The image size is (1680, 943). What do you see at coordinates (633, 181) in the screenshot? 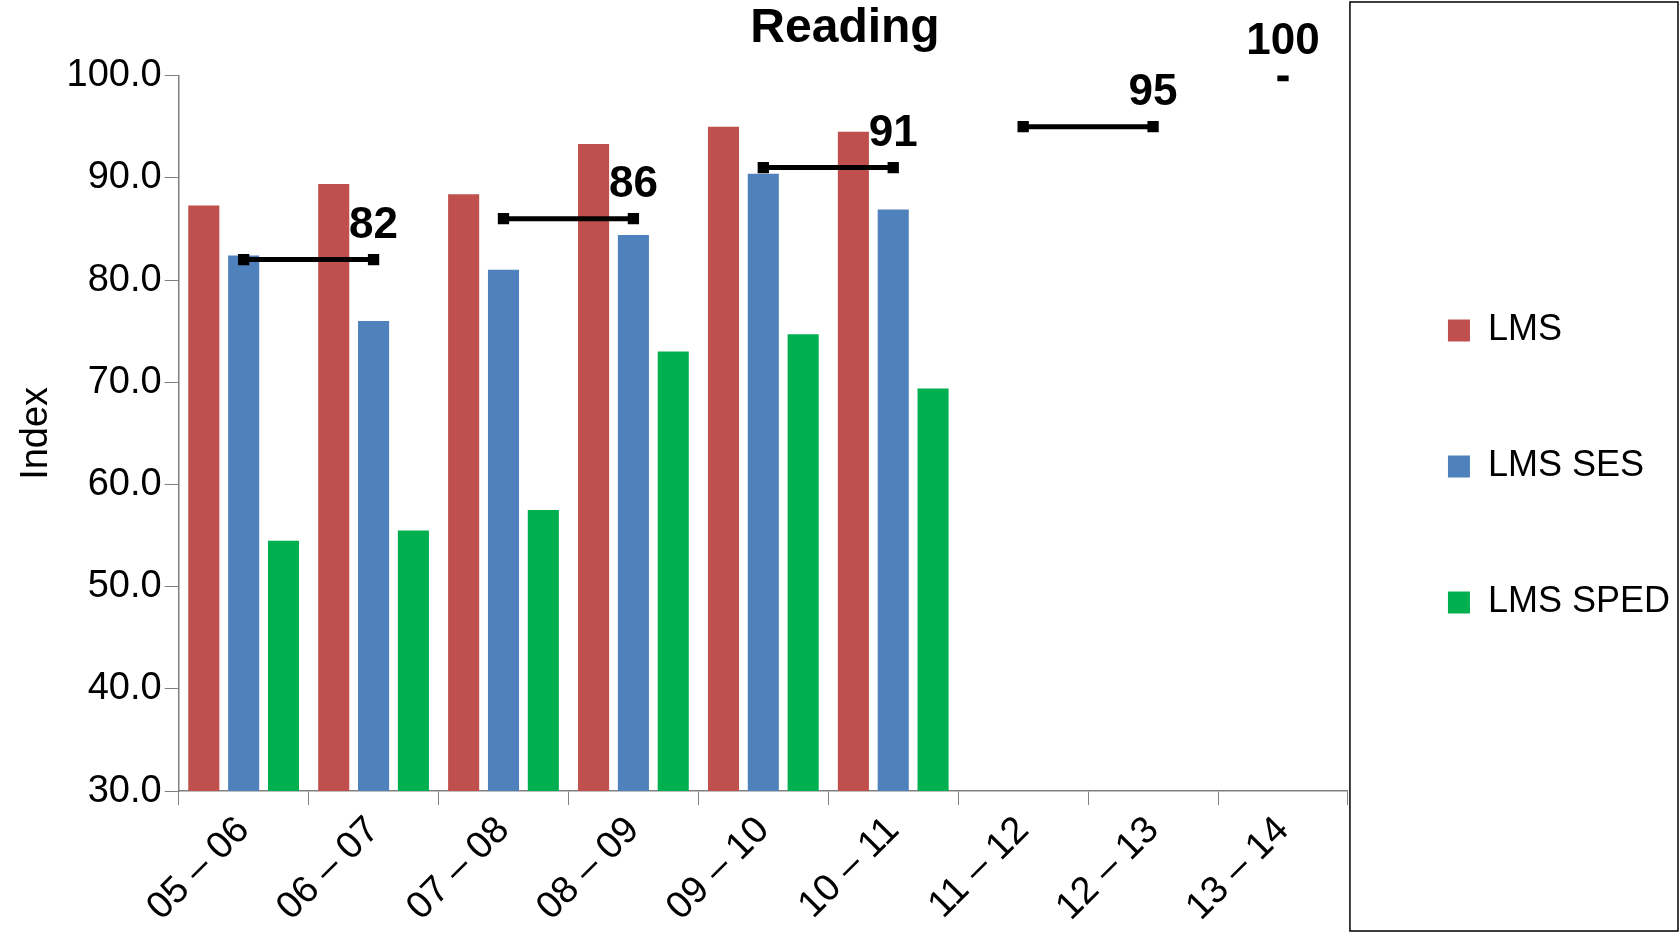
I see `data-label: 86` at bounding box center [633, 181].